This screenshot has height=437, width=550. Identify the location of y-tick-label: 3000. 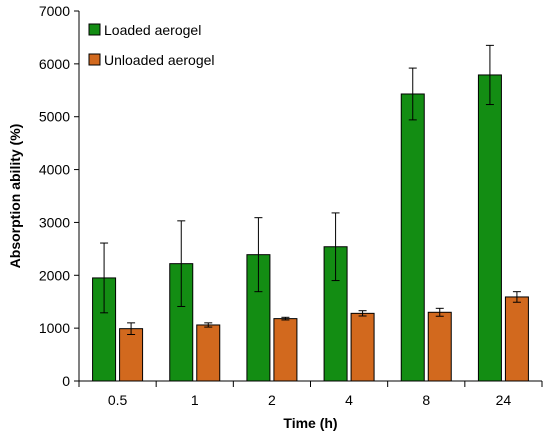
(54, 222).